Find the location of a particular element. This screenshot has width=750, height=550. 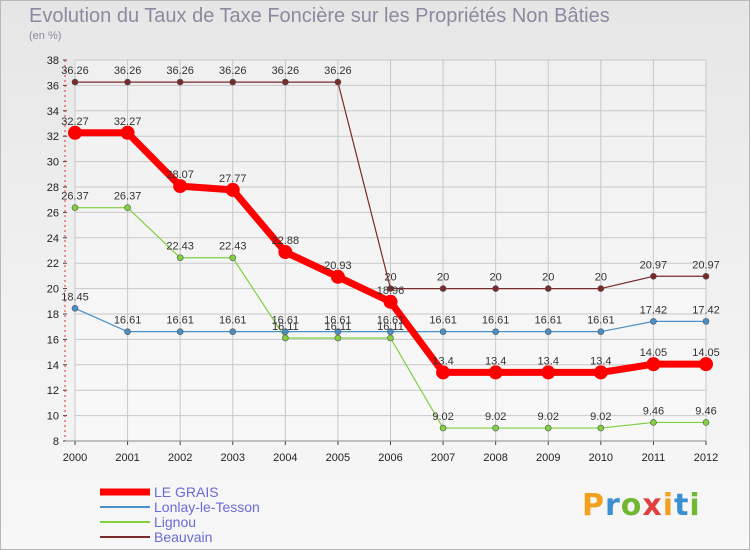

x-tick-label: 2000 is located at coordinates (75, 458).